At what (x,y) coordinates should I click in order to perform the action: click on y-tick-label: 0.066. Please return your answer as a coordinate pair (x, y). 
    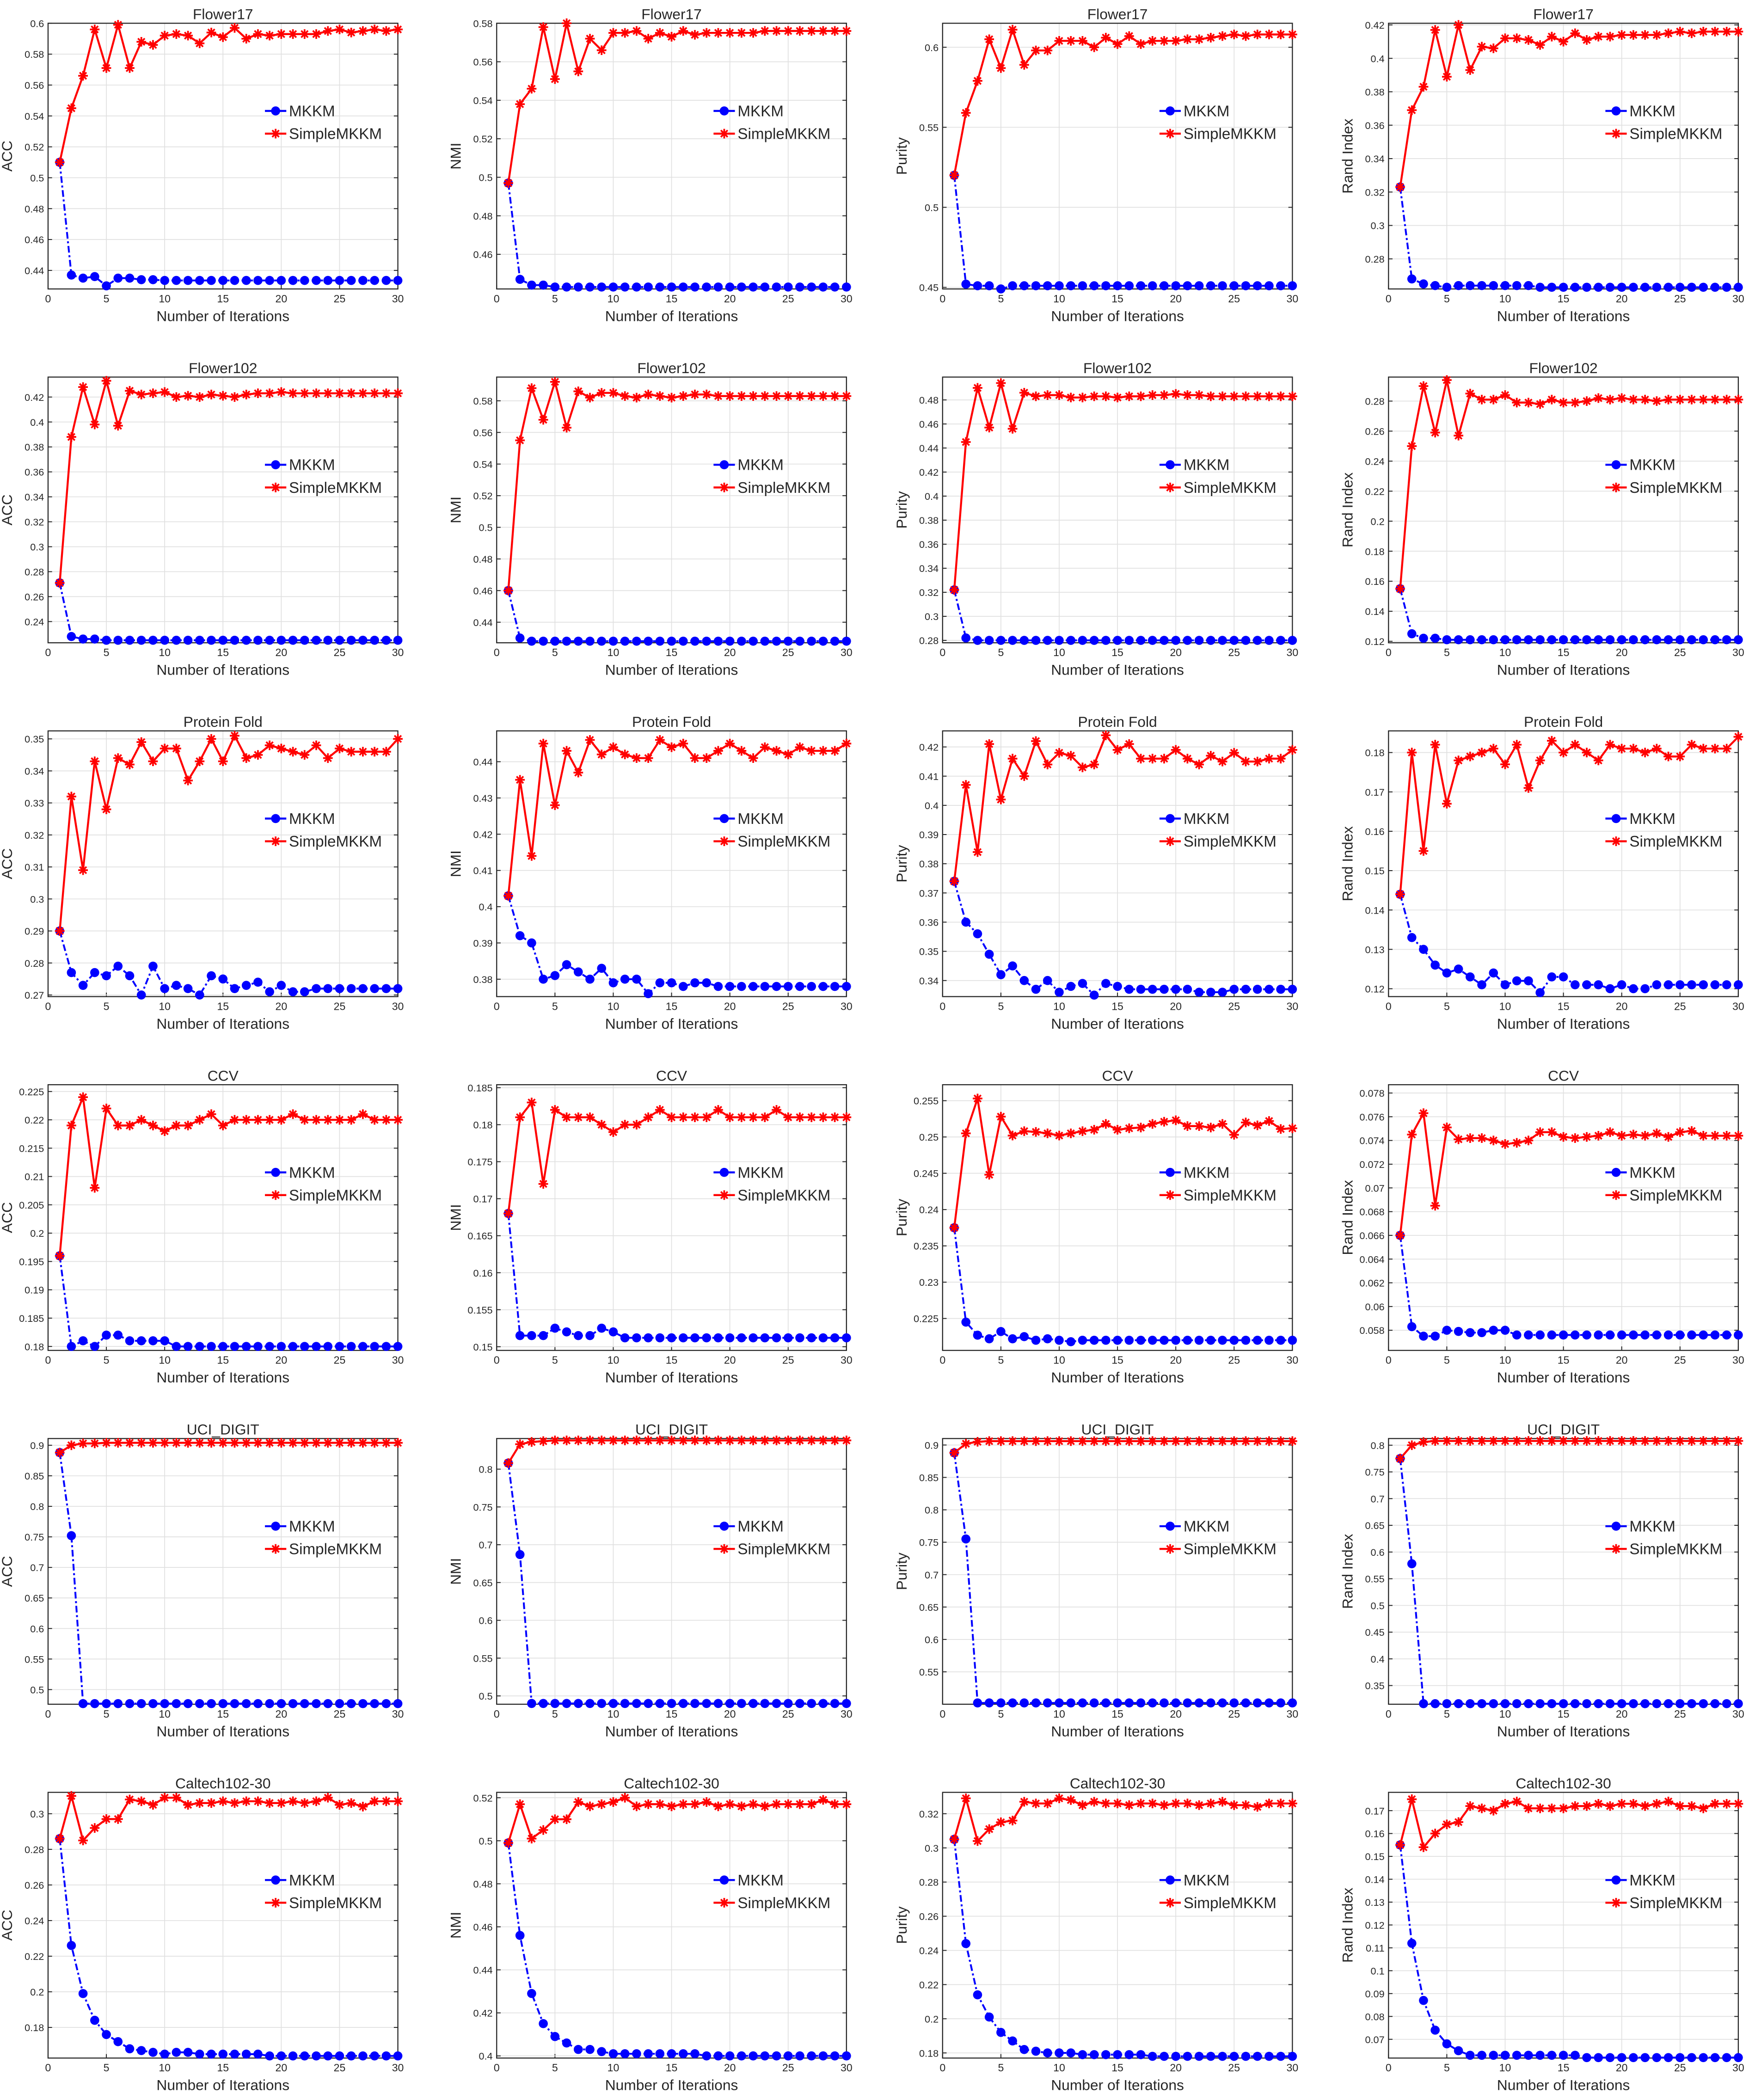
    Looking at the image, I should click on (1371, 1235).